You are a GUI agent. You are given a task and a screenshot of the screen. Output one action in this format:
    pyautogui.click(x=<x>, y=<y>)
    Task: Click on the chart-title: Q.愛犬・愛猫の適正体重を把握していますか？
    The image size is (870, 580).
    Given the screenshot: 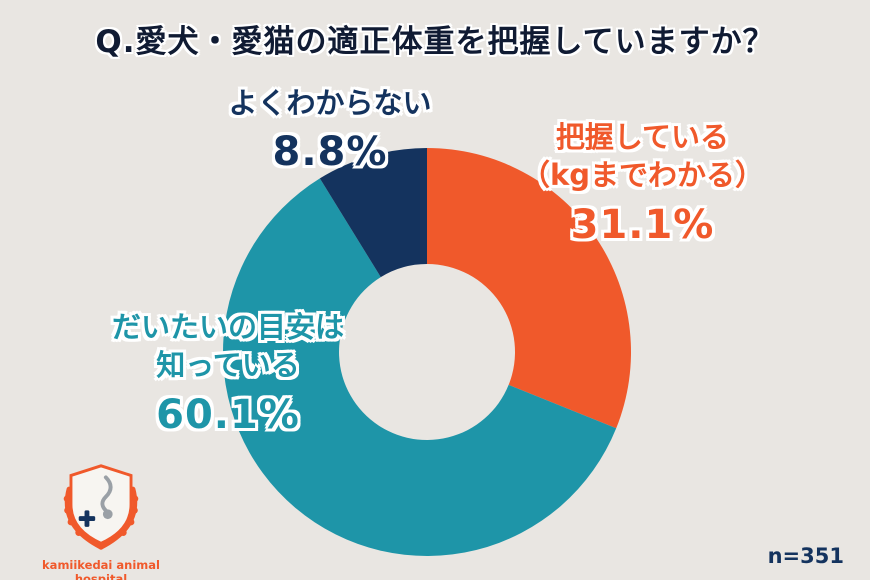 What is the action you would take?
    pyautogui.click(x=435, y=42)
    